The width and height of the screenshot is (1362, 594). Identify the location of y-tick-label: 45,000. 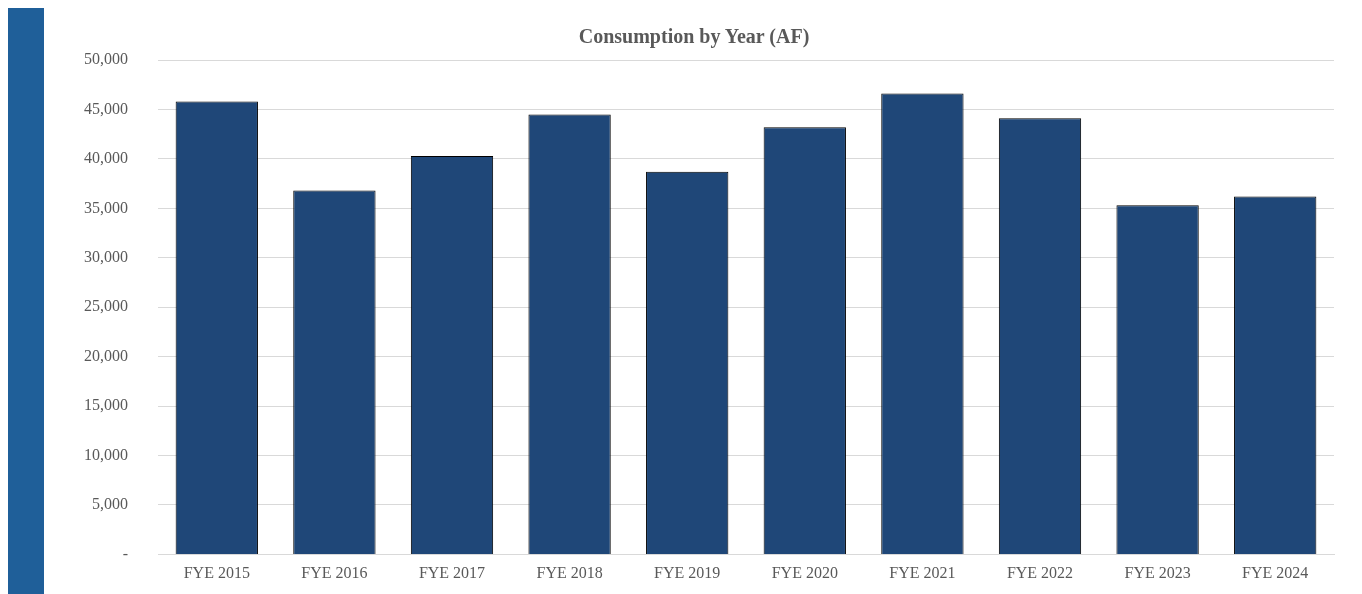
(106, 108).